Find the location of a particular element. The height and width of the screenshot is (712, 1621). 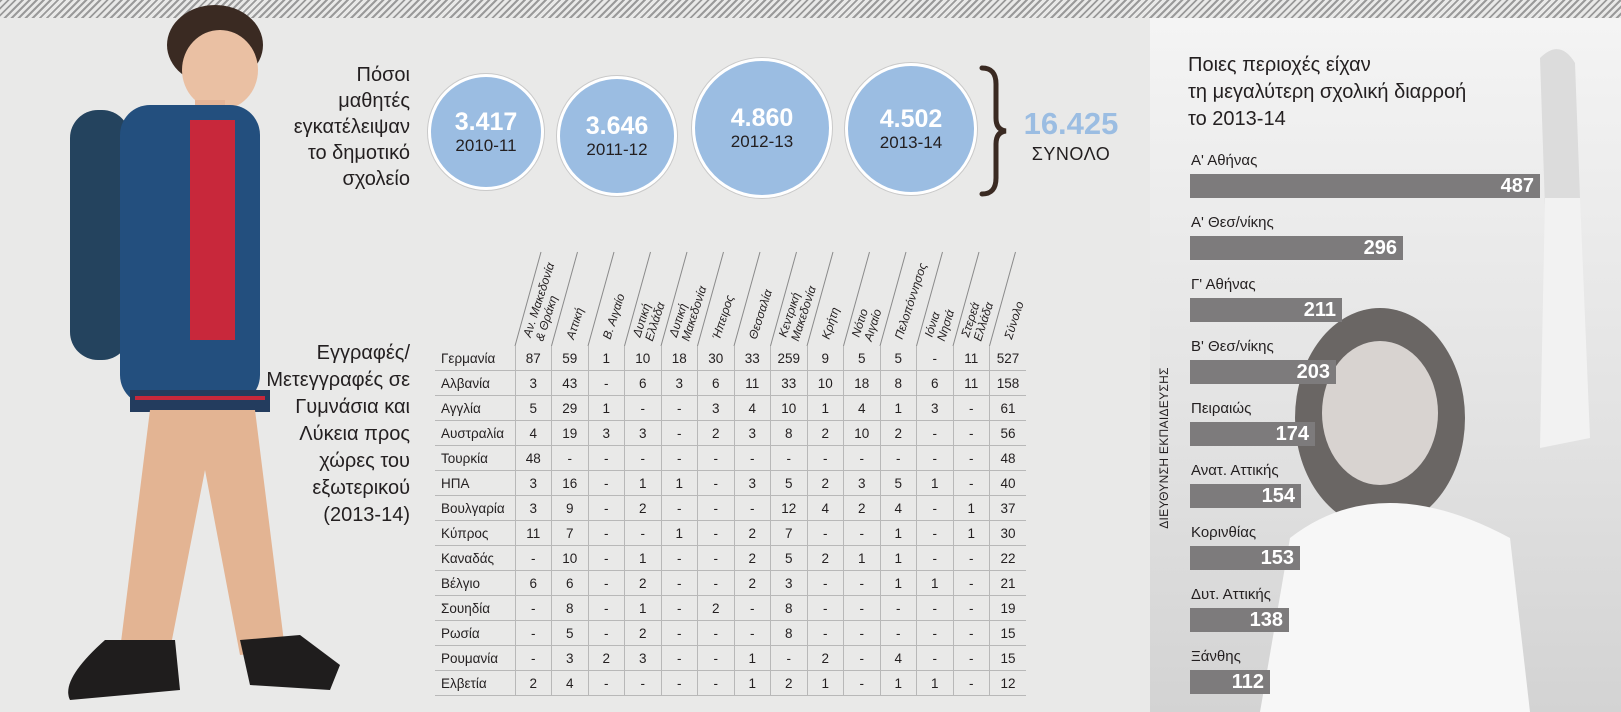

table-value-cell: 59 is located at coordinates (570, 358).